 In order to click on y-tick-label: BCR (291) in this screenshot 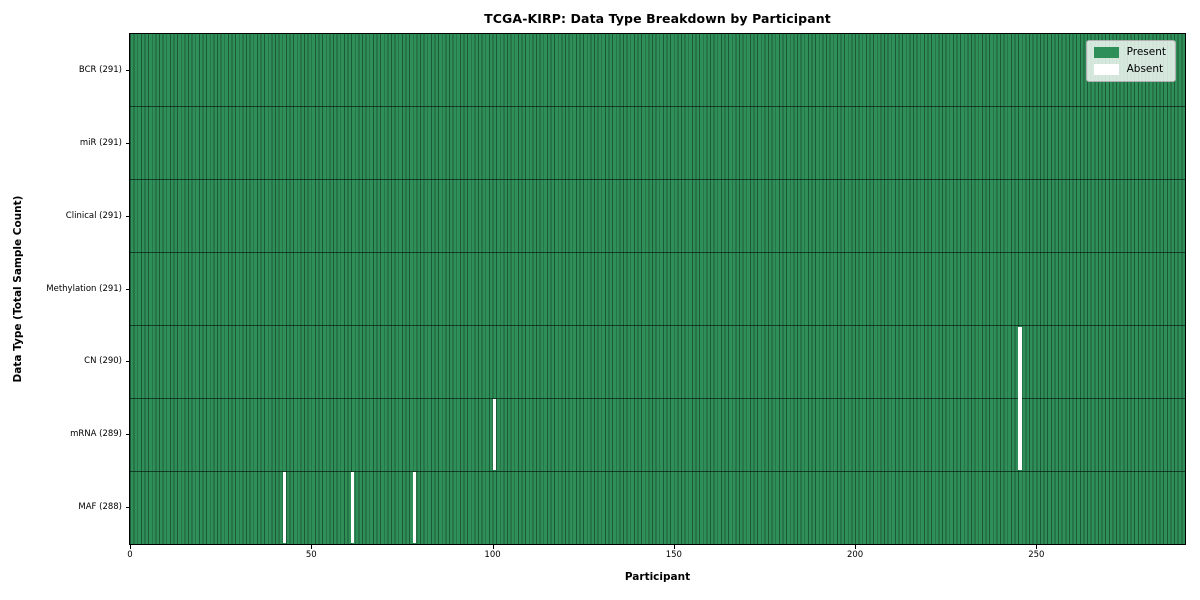, I will do `click(100, 69)`.